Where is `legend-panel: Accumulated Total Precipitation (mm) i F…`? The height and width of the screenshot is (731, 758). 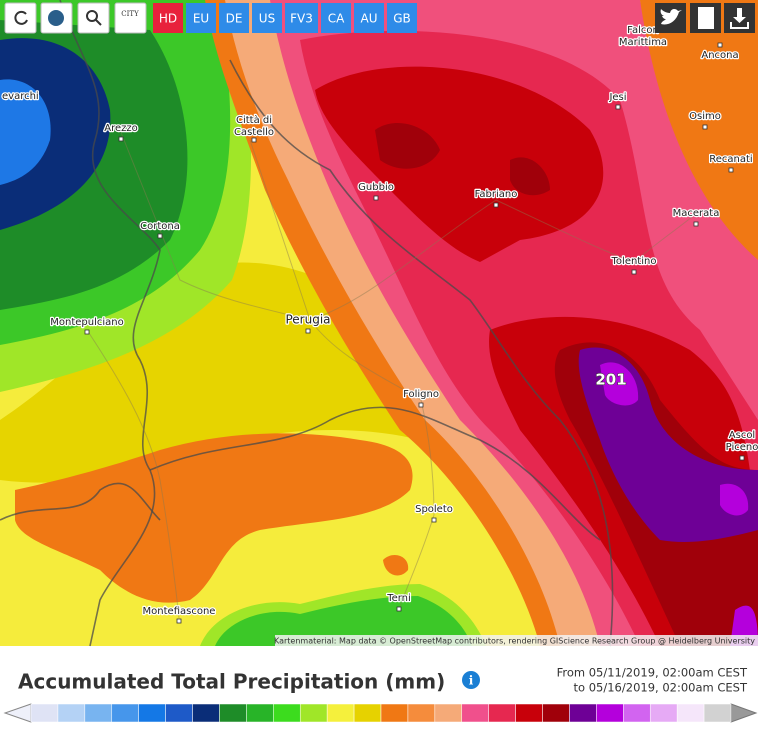
legend-panel: Accumulated Total Precipitation (mm) i F… is located at coordinates (380, 694).